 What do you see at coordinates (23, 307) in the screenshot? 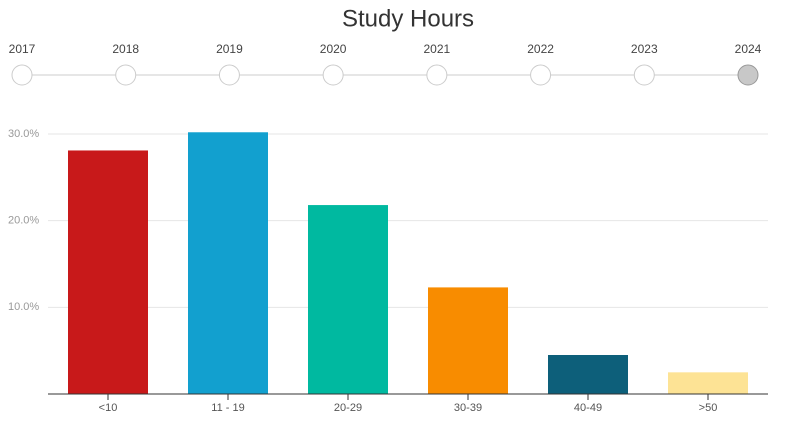
I see `y-tick-label: 10.0%` at bounding box center [23, 307].